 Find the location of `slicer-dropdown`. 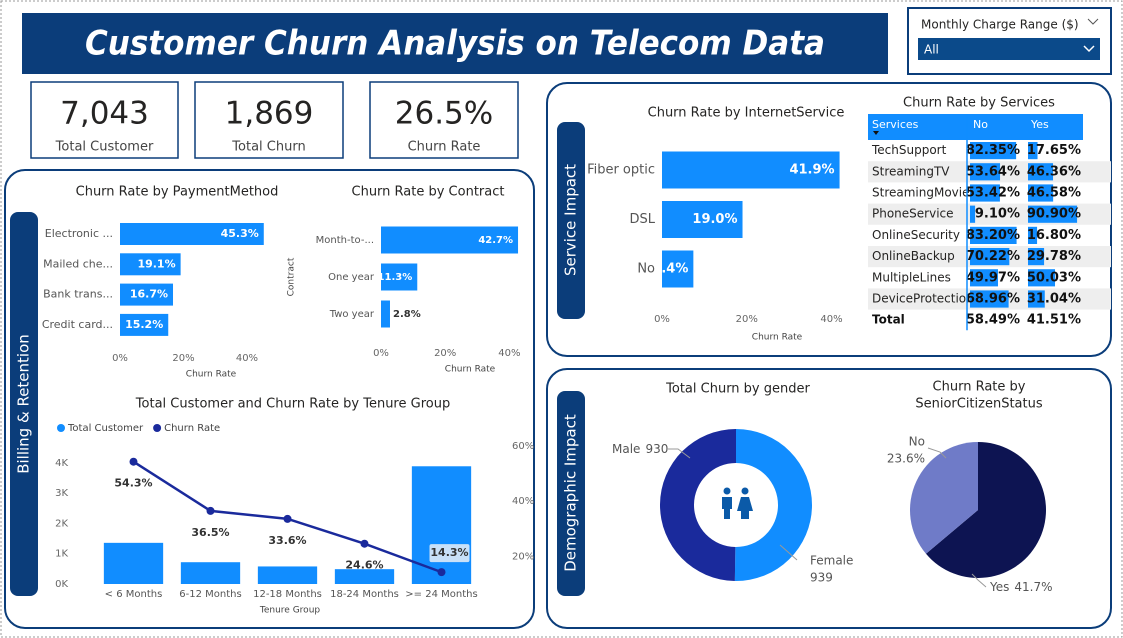

slicer-dropdown is located at coordinates (1009, 49).